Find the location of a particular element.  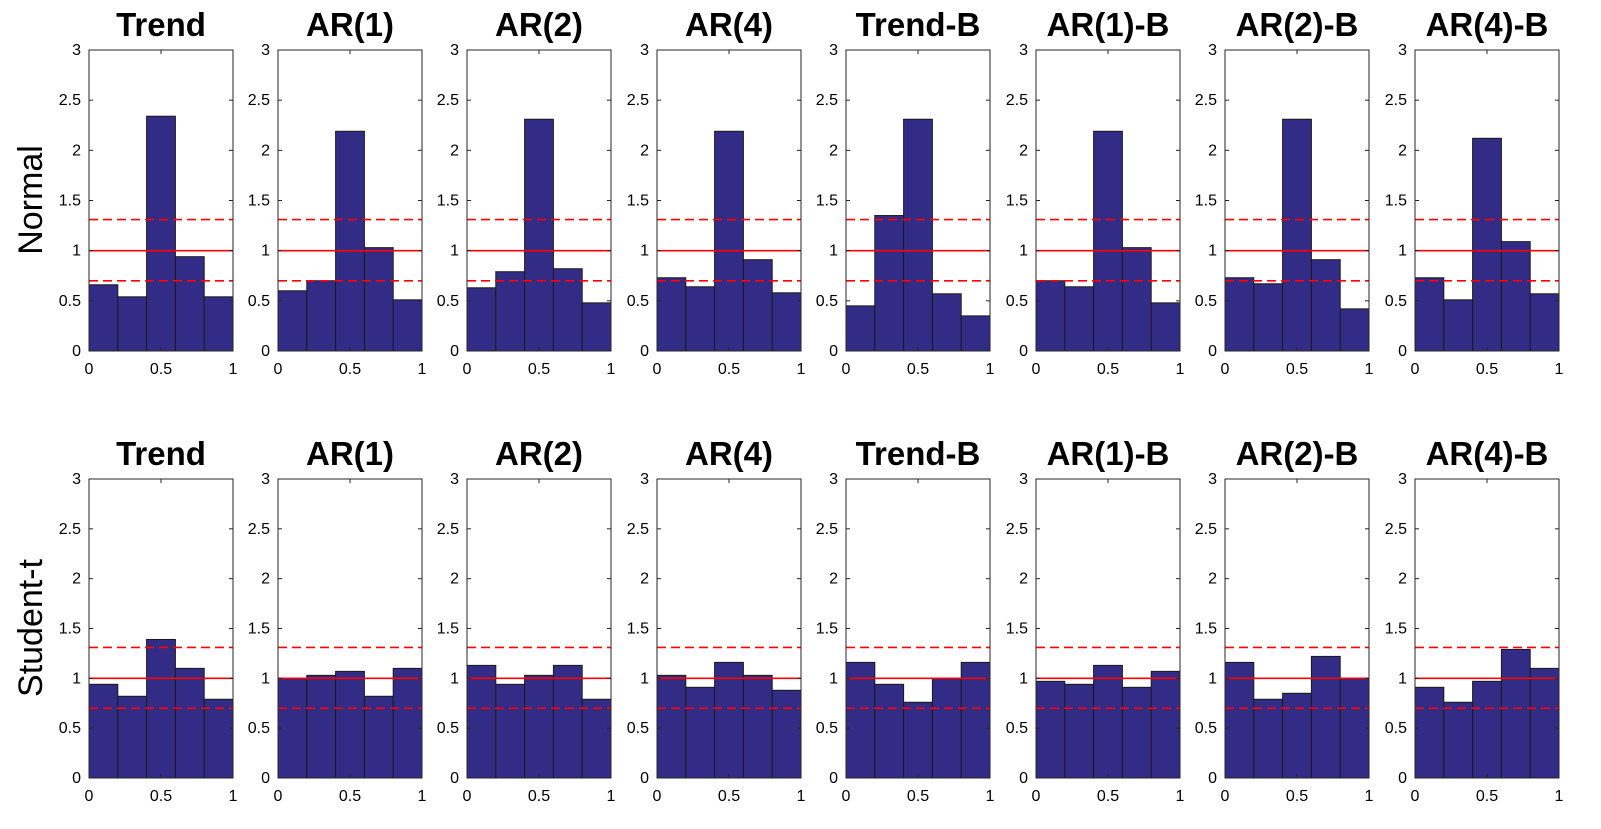

panel-title: AR(1) is located at coordinates (350, 453).